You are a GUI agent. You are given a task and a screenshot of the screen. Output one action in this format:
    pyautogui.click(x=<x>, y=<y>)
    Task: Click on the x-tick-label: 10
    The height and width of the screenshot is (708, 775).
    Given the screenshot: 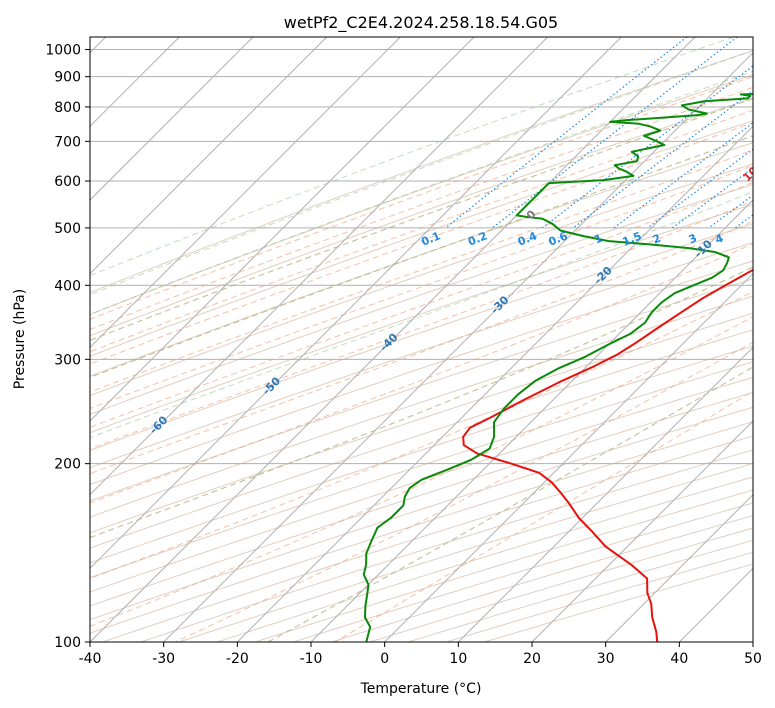 What is the action you would take?
    pyautogui.click(x=458, y=659)
    